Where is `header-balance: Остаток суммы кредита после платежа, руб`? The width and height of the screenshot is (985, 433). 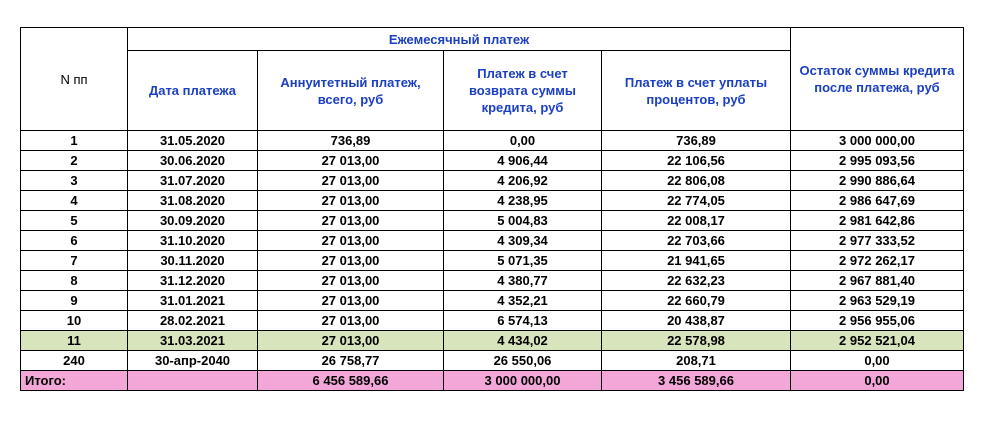 header-balance: Остаток суммы кредита после платежа, руб is located at coordinates (877, 79).